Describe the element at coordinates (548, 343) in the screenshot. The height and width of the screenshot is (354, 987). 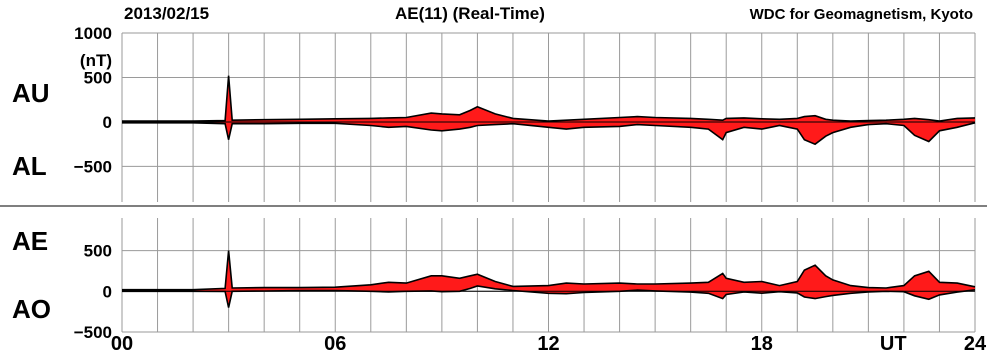
I see `x-tick-label: 12` at that location.